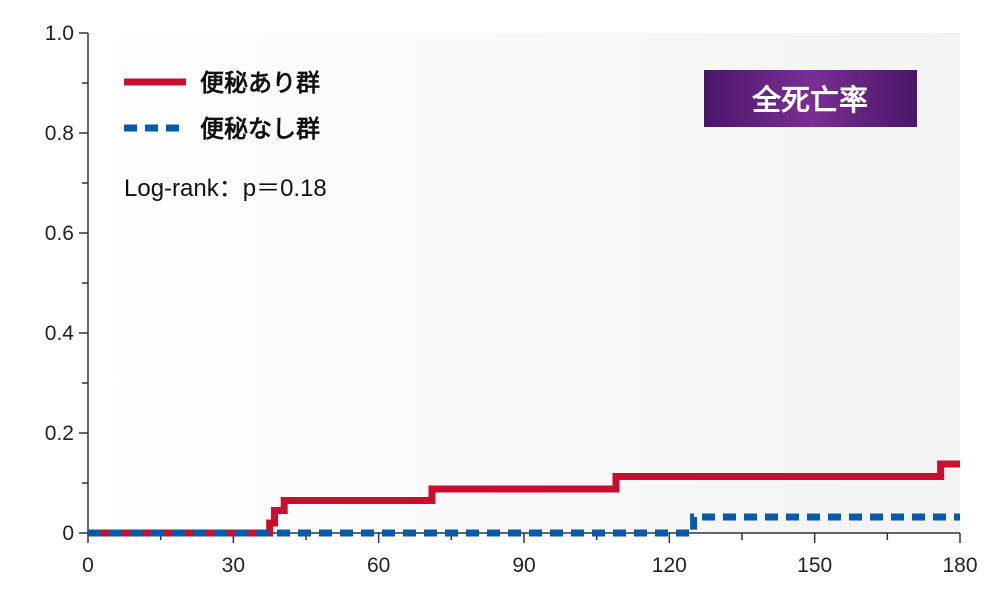 The height and width of the screenshot is (600, 1000). What do you see at coordinates (60, 333) in the screenshot?
I see `y-tick-label: 0.4` at bounding box center [60, 333].